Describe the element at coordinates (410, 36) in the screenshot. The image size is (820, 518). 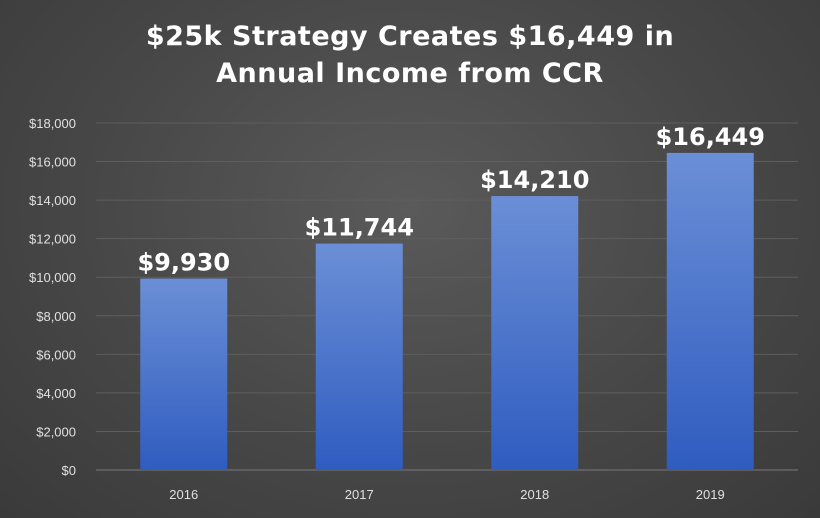
I see `chart-title-line-1: $25k Strategy Creates $16,449 in` at that location.